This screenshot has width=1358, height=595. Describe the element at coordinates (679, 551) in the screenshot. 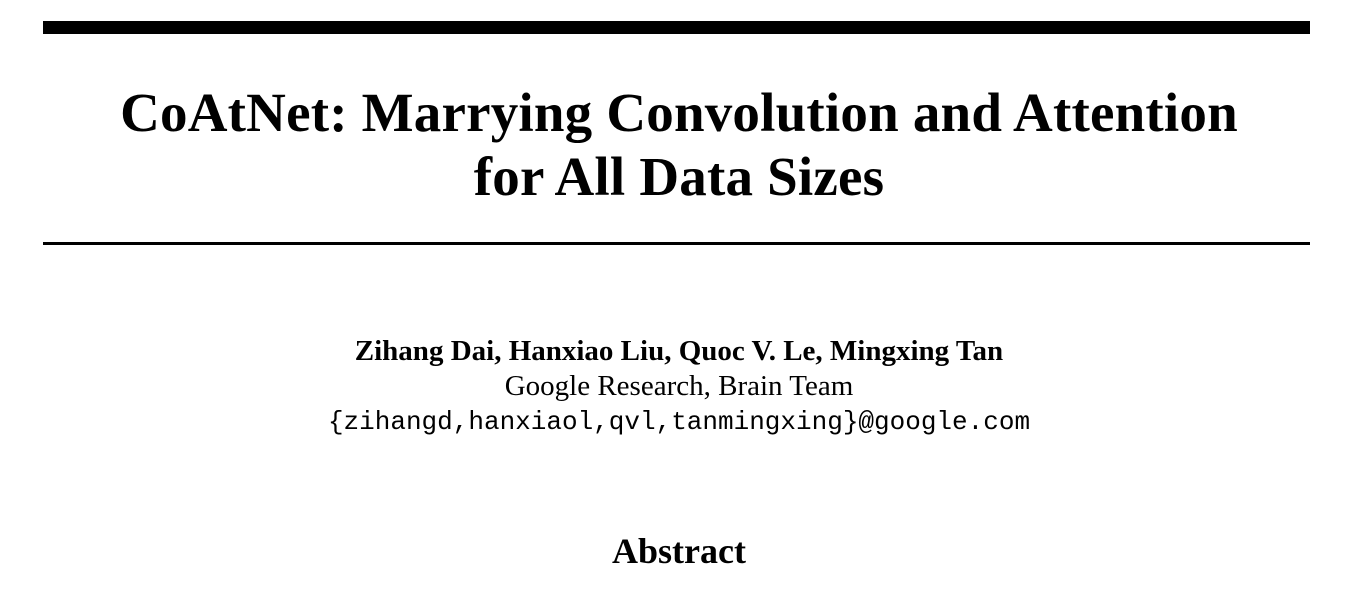

I see `abstract-heading: Abstract` at that location.